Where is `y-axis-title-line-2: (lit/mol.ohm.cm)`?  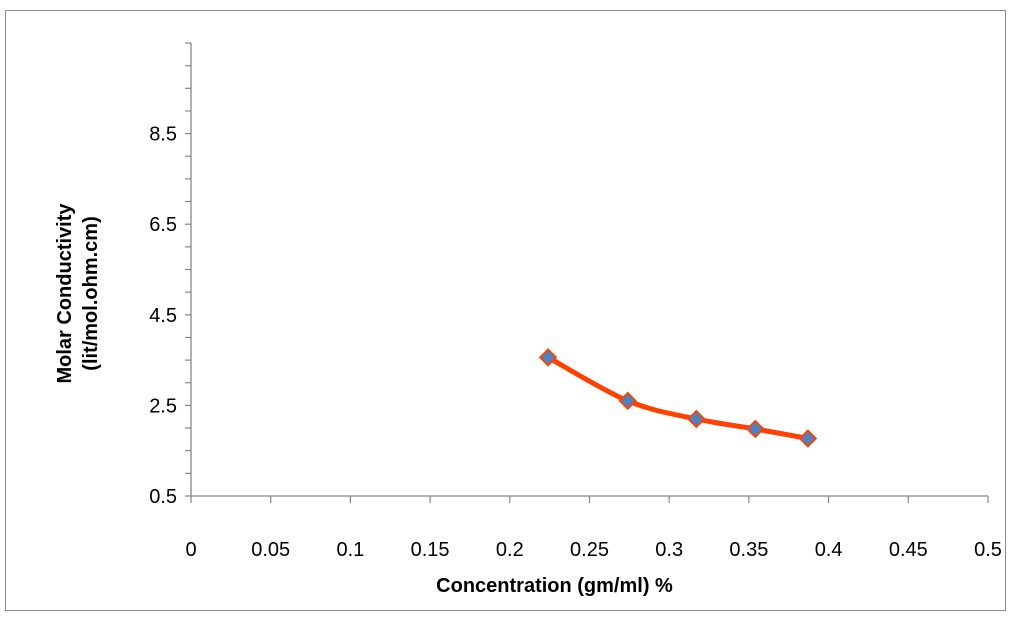 y-axis-title-line-2: (lit/mol.ohm.cm) is located at coordinates (91, 293).